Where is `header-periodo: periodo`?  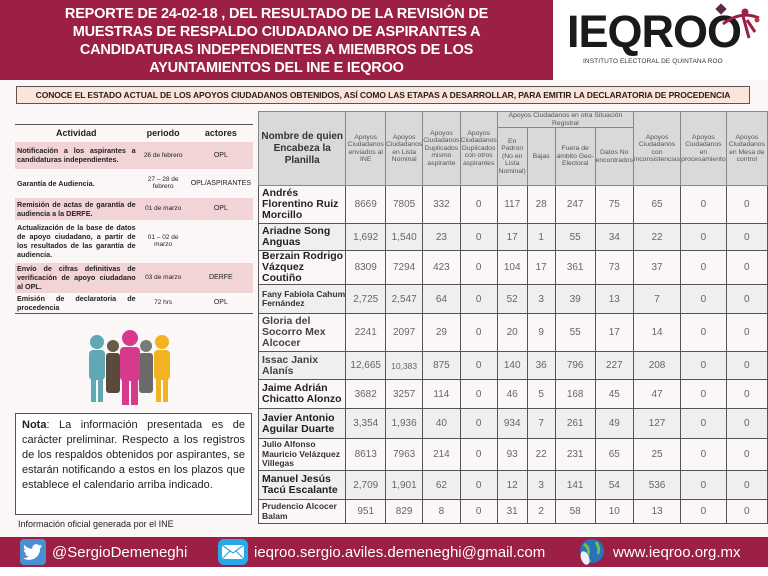 header-periodo: periodo is located at coordinates (163, 133).